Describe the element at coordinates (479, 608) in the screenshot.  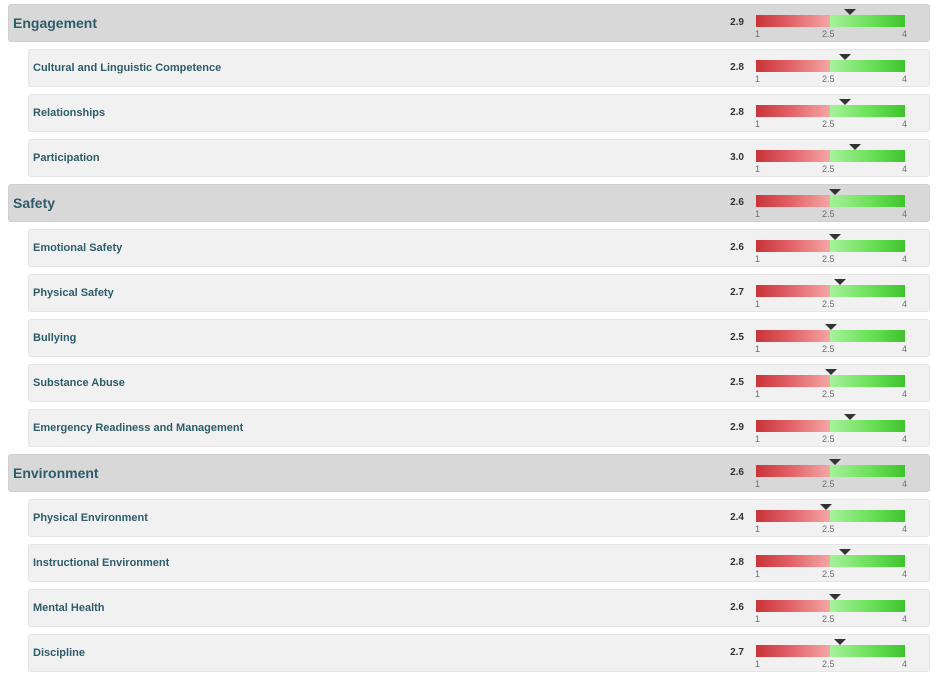
I see `subcategory-row: Mental Health 2.6 1 2.5 4` at that location.